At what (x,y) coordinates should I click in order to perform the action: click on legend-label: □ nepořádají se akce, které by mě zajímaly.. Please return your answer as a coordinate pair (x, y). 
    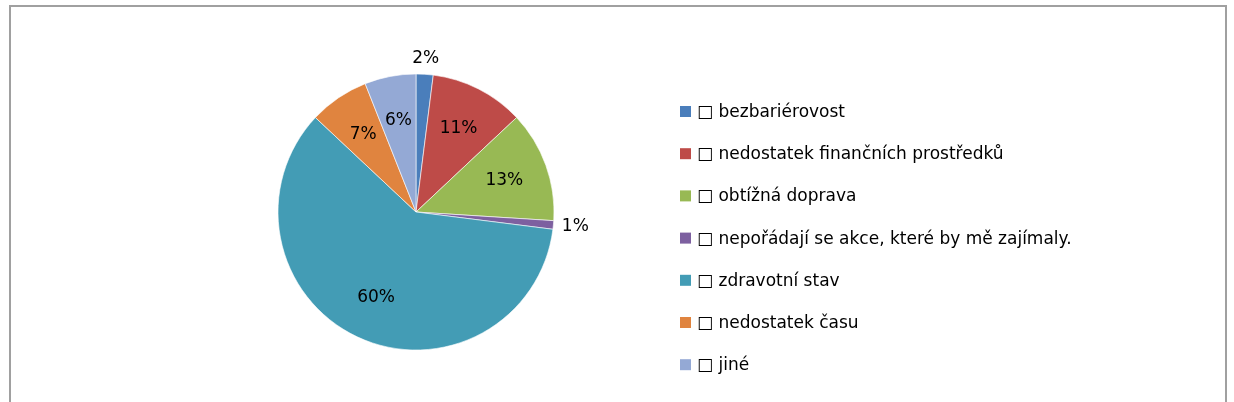
    Looking at the image, I should click on (884, 237).